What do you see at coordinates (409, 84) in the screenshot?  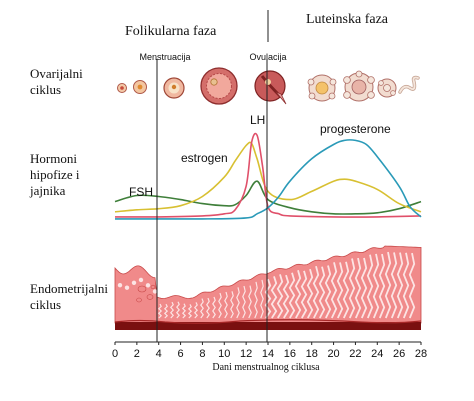 I see `corpus-albicans` at bounding box center [409, 84].